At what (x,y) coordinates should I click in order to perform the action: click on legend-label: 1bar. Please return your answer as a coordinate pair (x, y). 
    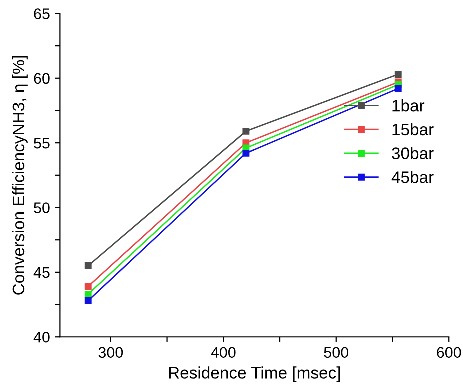
    Looking at the image, I should click on (408, 106).